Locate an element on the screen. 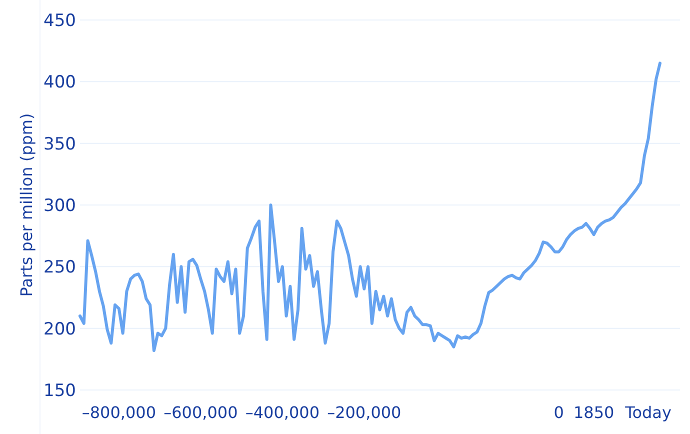  y-axis-title: Parts per million (ppm) is located at coordinates (26, 205).